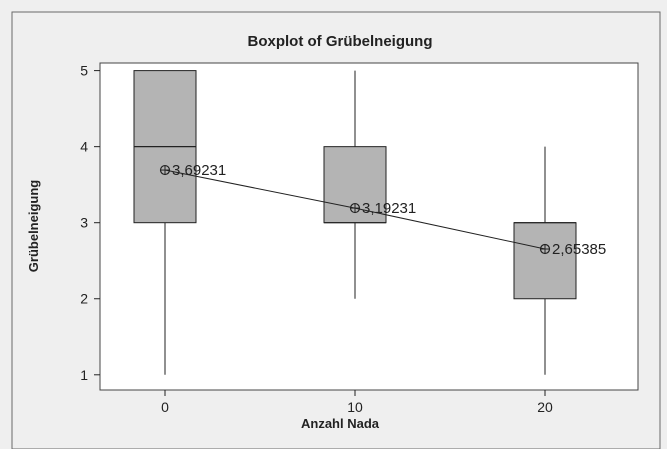 This screenshot has width=667, height=449. What do you see at coordinates (84, 147) in the screenshot?
I see `y-tick-label: 4` at bounding box center [84, 147].